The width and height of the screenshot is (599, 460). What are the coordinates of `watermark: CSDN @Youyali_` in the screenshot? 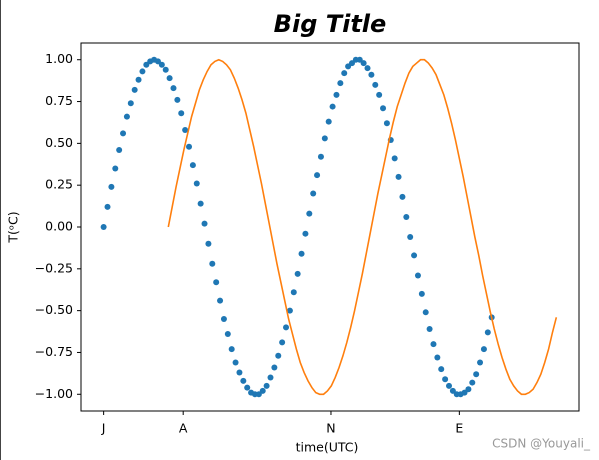 It's located at (541, 444).